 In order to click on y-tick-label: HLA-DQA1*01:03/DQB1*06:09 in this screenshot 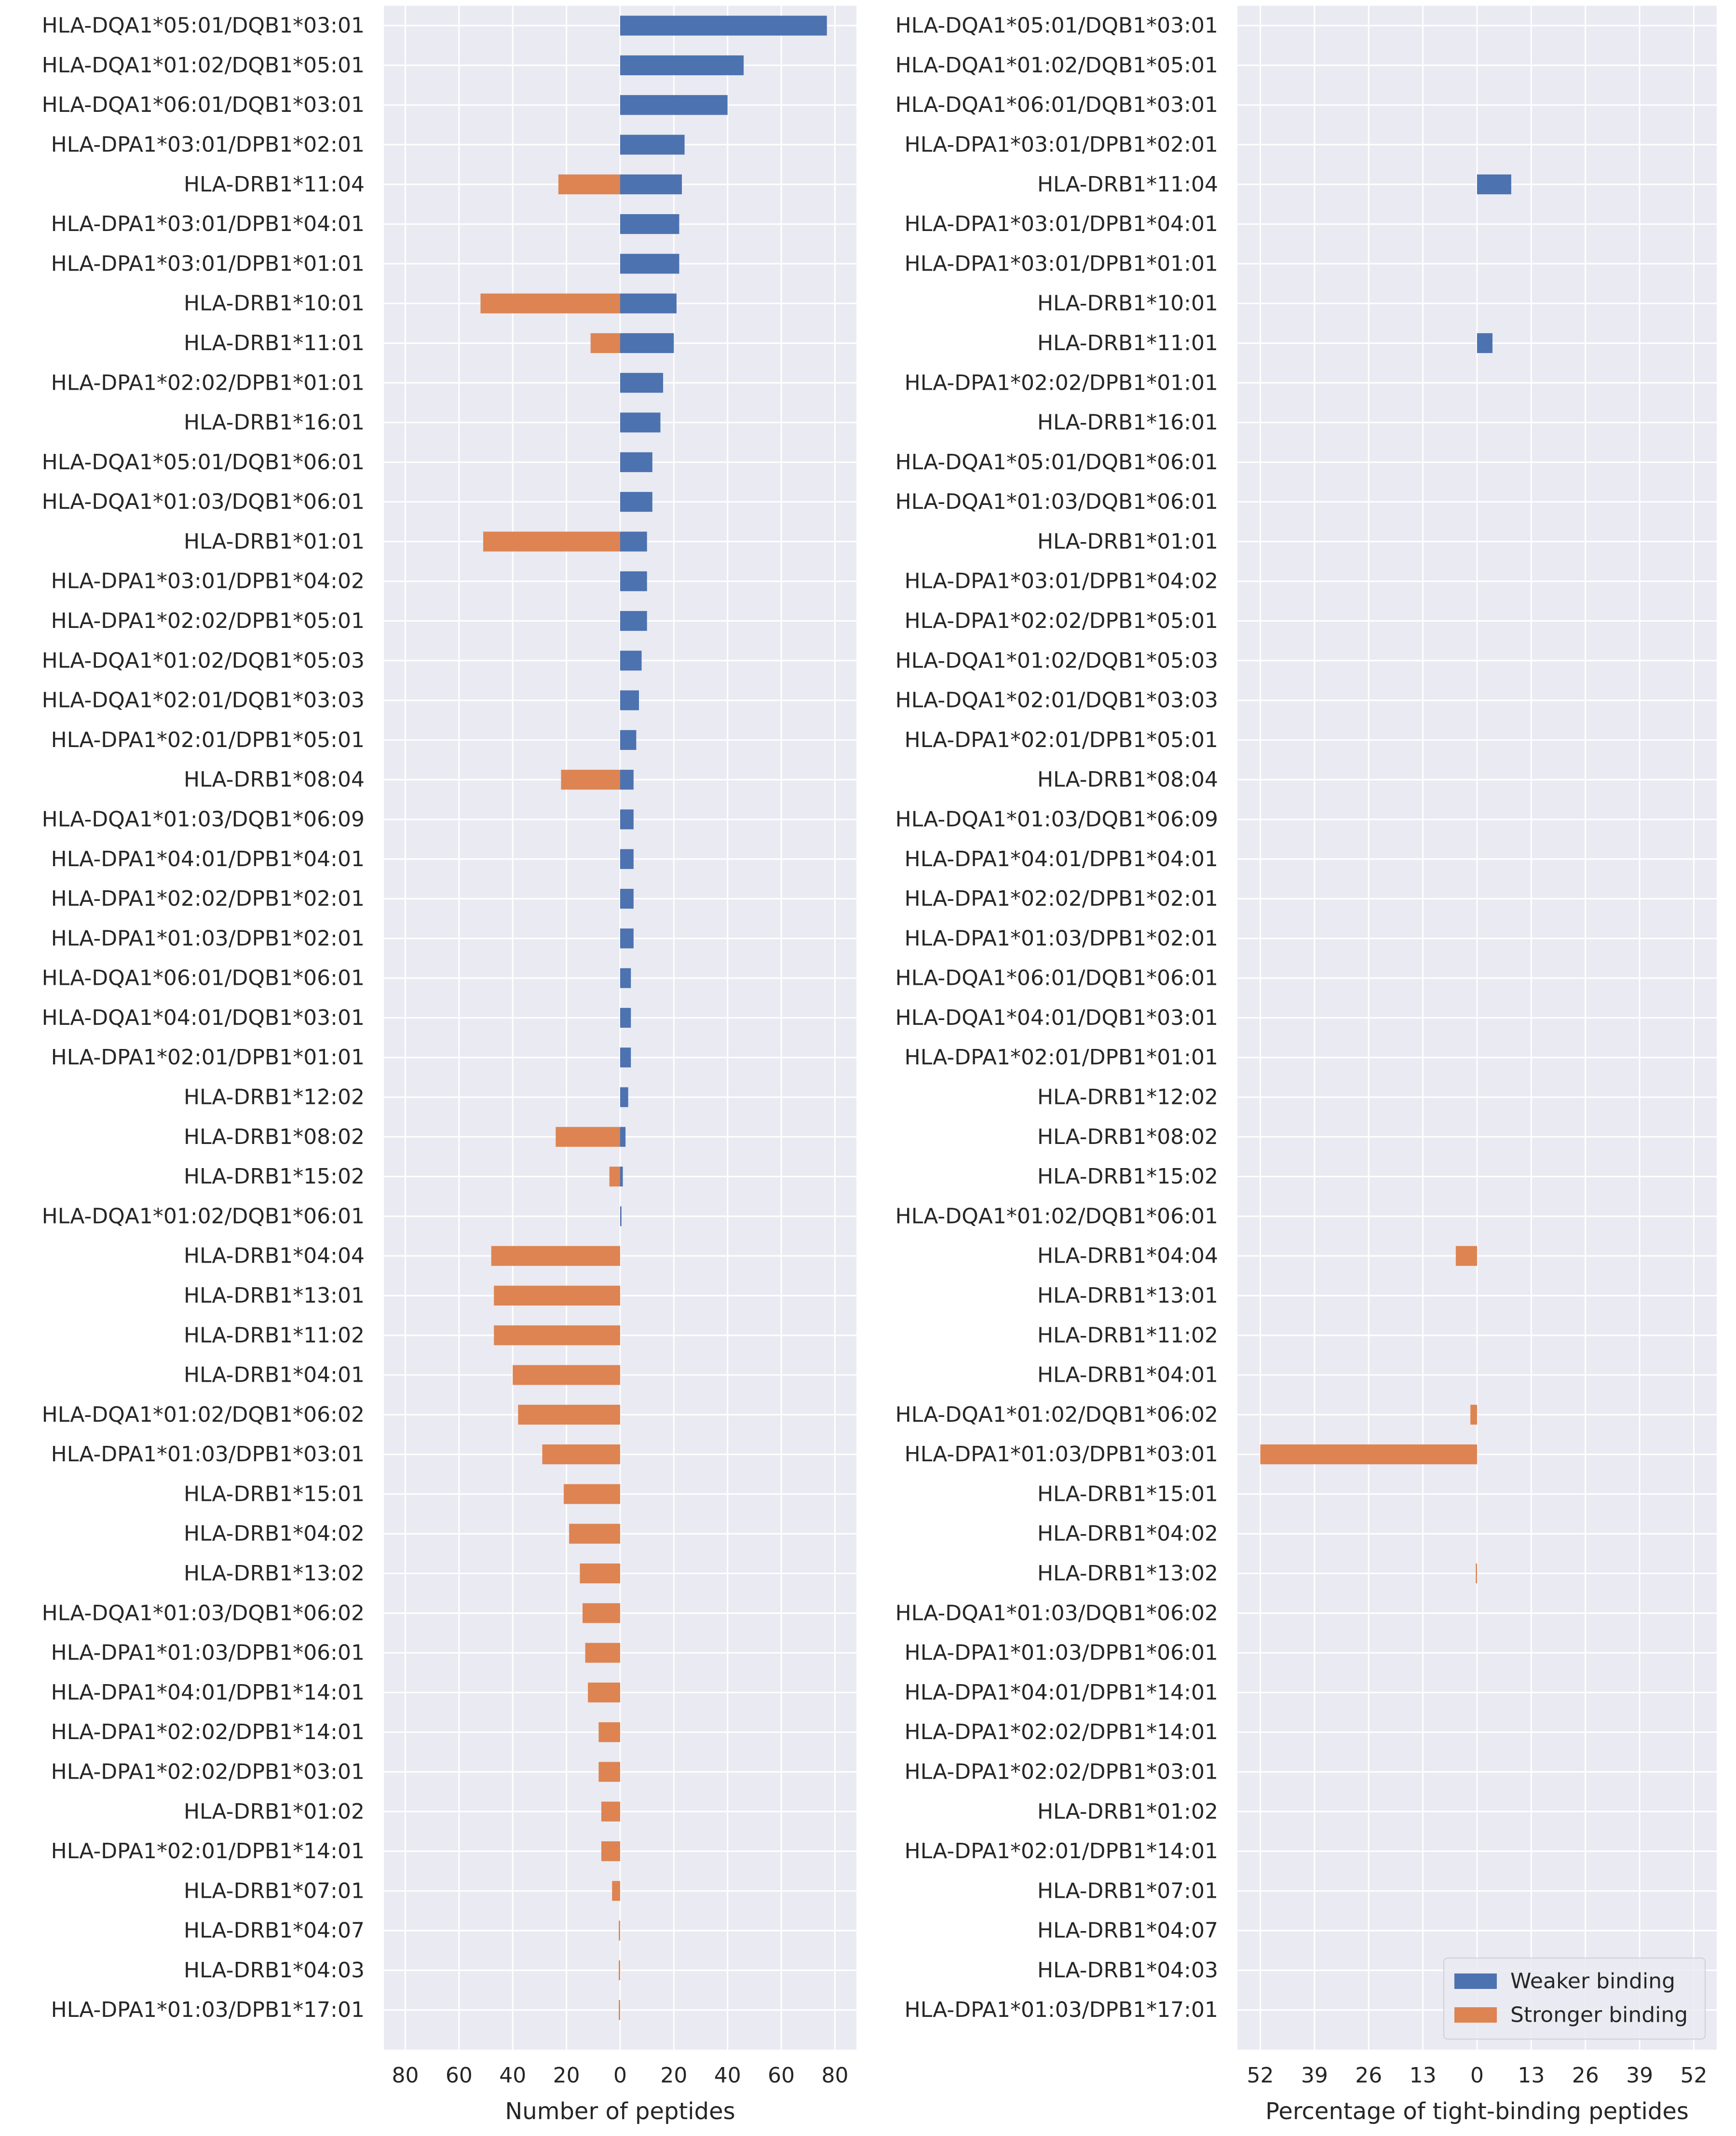, I will do `click(203, 819)`.